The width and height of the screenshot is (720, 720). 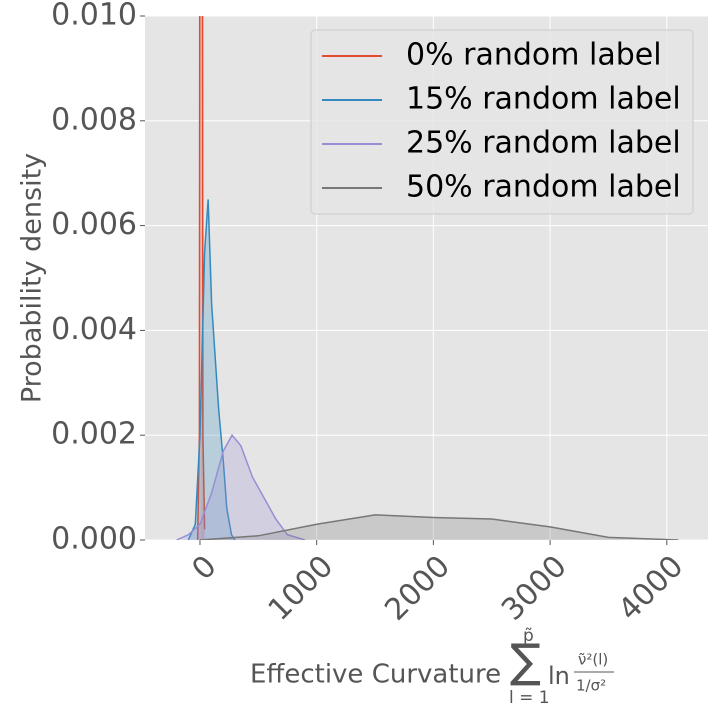 I want to click on x-label-sum-top: p̃, so click(x=528, y=636).